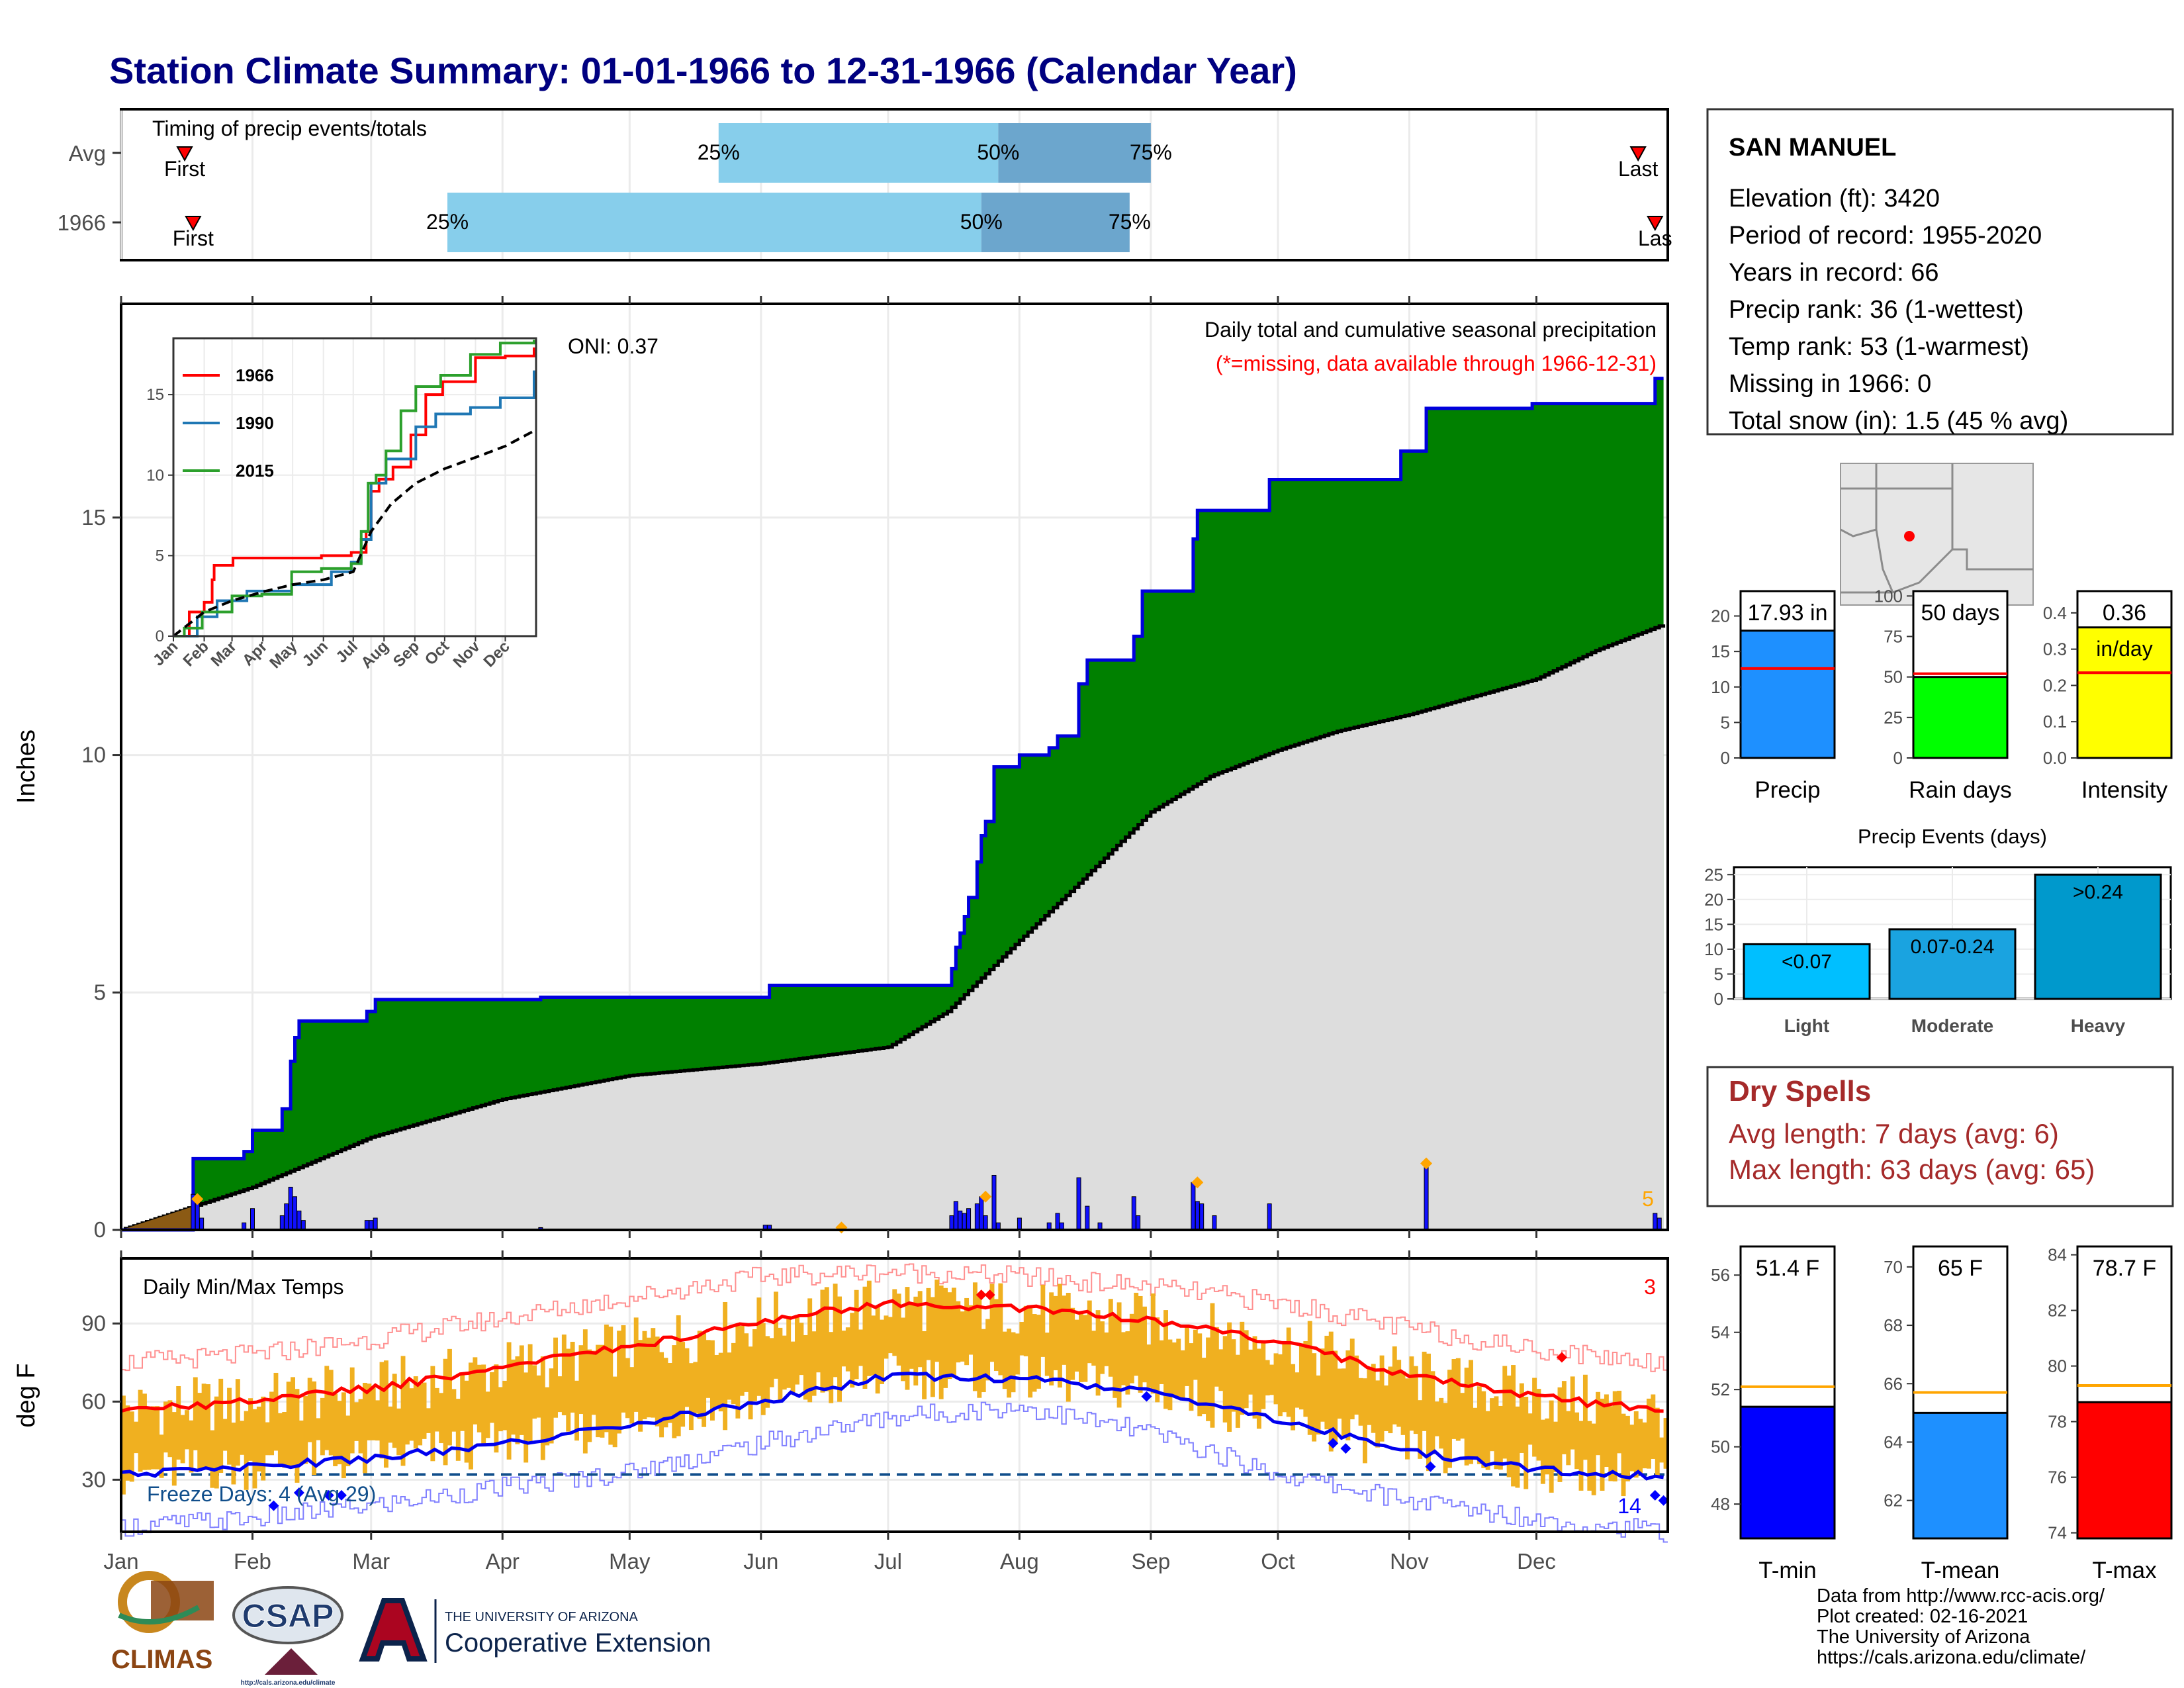 This screenshot has height=1688, width=2184. I want to click on mini-panel-y-tick-label: 54, so click(1720, 1332).